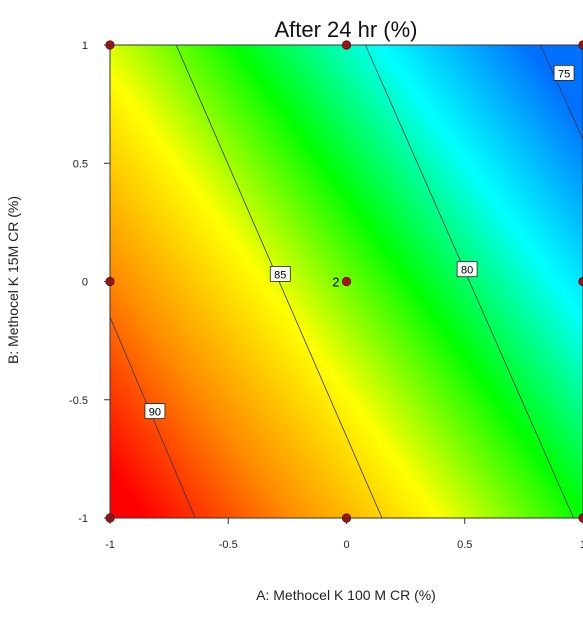 The width and height of the screenshot is (583, 618). I want to click on y-axis: -1 -0.5 0 0.5 1, so click(89, 282).